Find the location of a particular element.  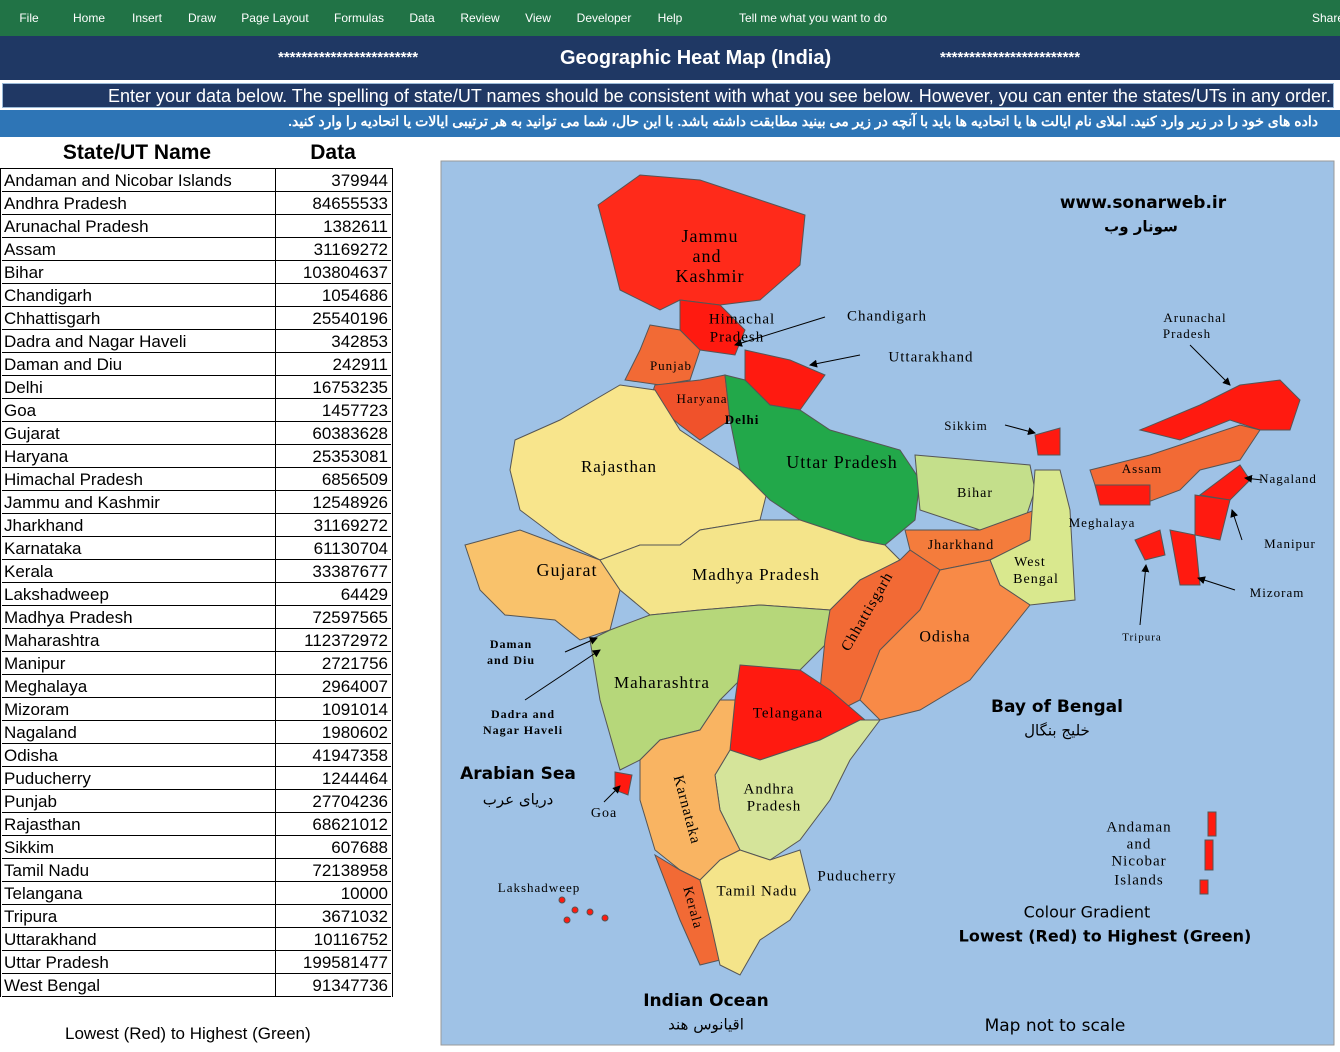

row-value: 33387677 is located at coordinates (350, 571).